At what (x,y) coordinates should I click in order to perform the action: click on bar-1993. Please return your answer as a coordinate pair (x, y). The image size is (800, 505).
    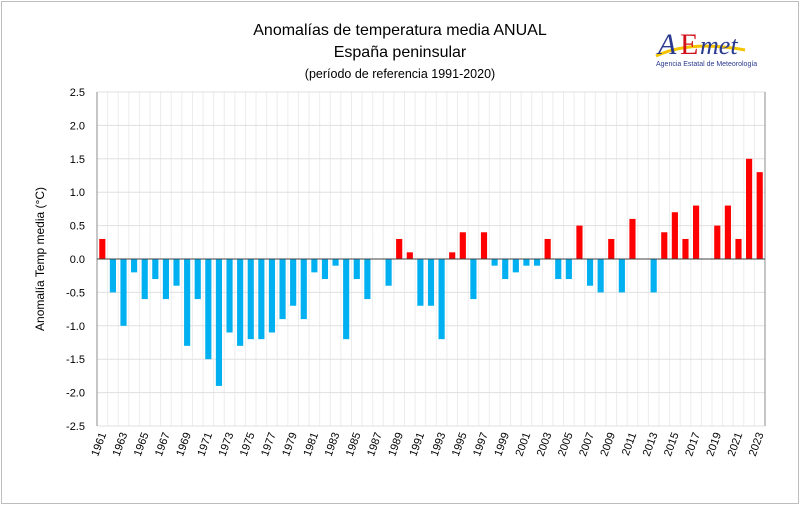
    Looking at the image, I should click on (441, 299).